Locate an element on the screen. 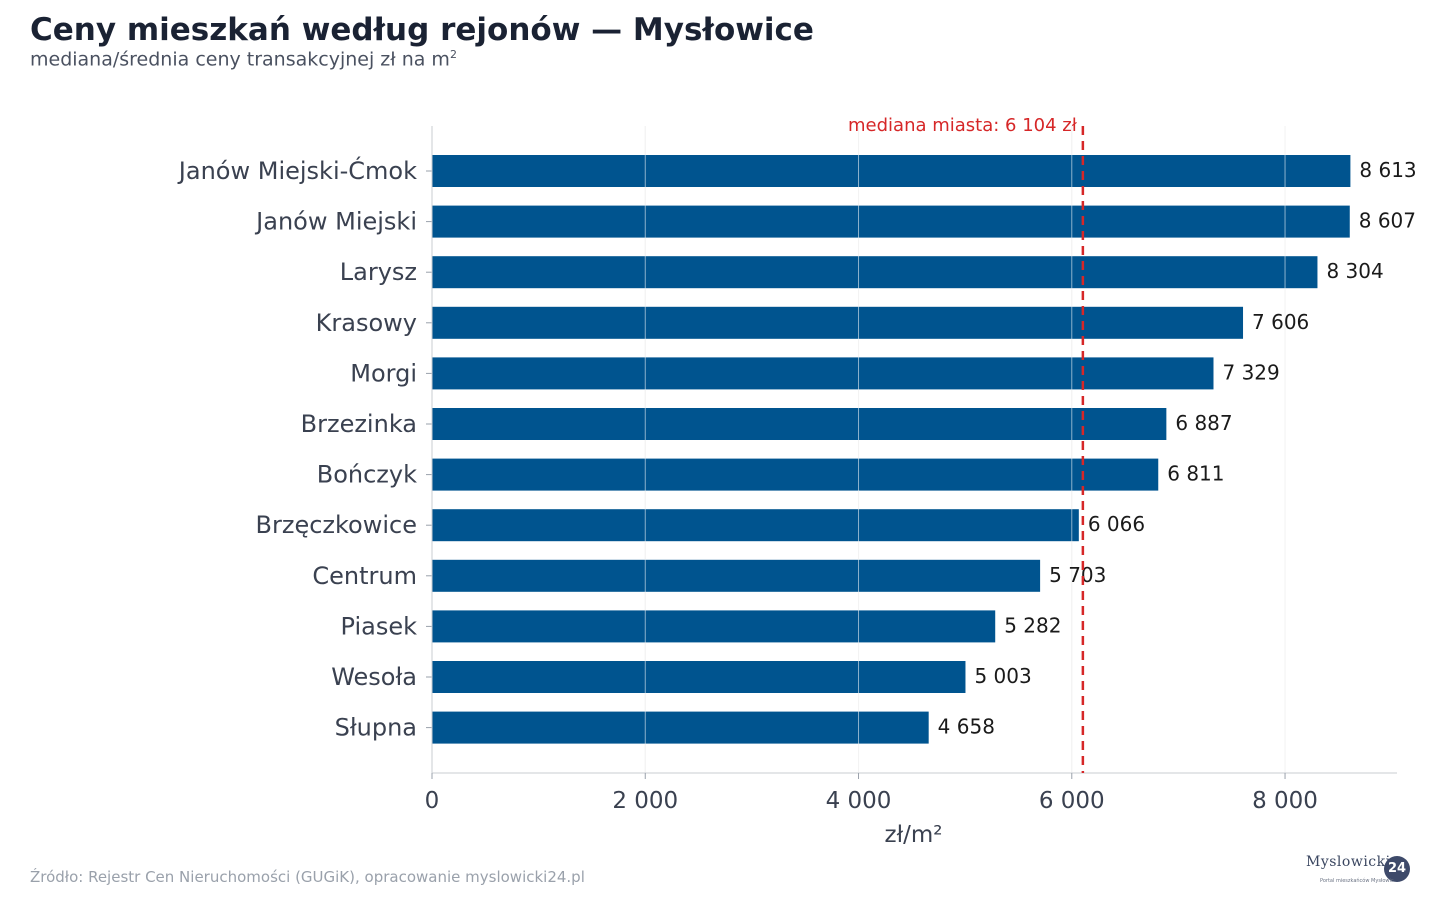 The height and width of the screenshot is (900, 1440). category-label: Janów Miejski is located at coordinates (335, 222).